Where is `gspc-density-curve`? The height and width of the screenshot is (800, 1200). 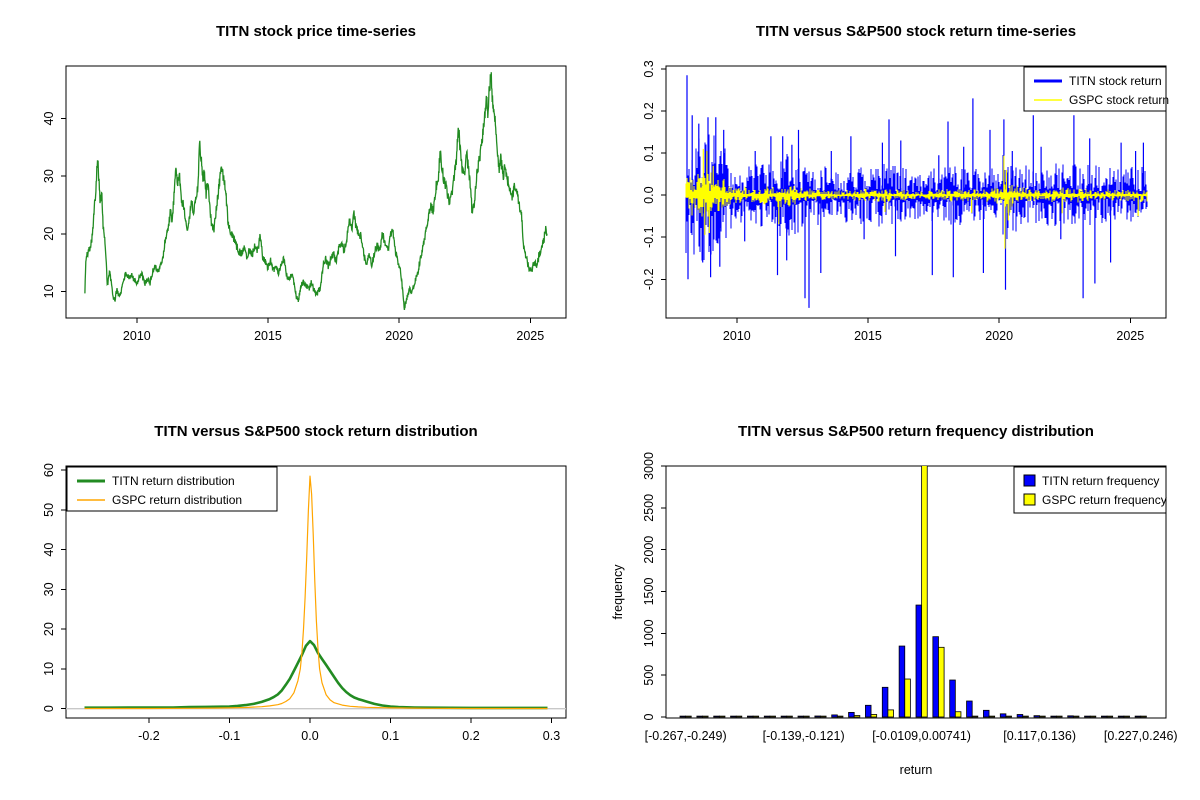 gspc-density-curve is located at coordinates (316, 592).